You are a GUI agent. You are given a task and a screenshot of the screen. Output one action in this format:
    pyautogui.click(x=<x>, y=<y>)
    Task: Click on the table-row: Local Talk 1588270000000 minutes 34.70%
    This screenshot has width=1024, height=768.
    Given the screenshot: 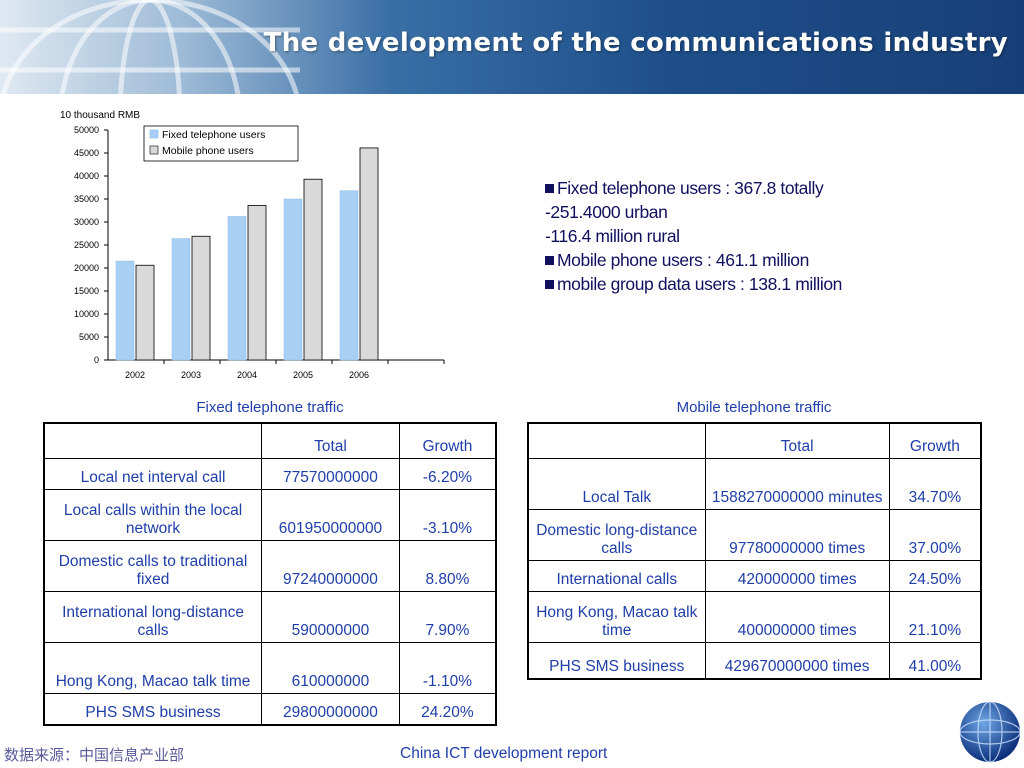 What is the action you would take?
    pyautogui.click(x=754, y=484)
    